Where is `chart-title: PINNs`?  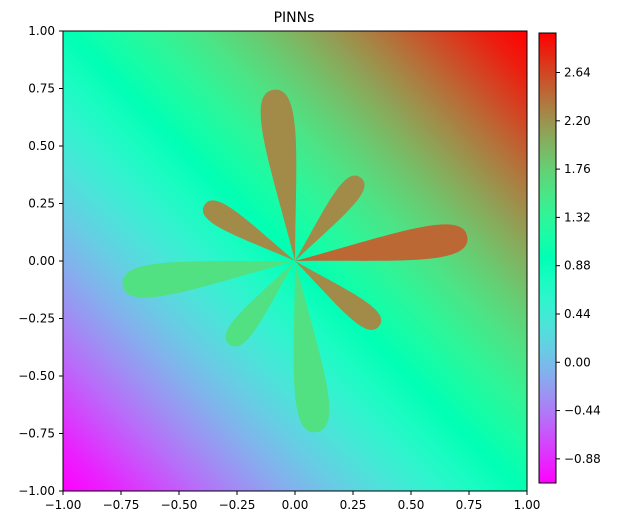
chart-title: PINNs is located at coordinates (294, 18).